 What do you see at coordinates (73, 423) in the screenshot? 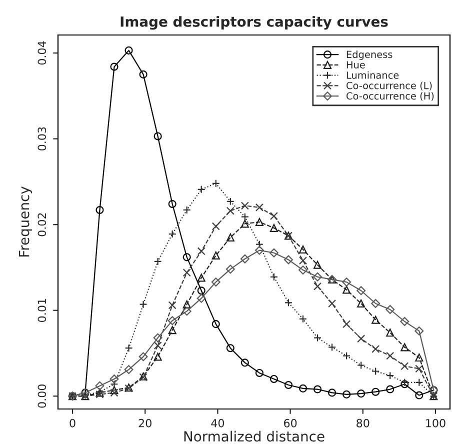
I see `x-tick-label: 0` at bounding box center [73, 423].